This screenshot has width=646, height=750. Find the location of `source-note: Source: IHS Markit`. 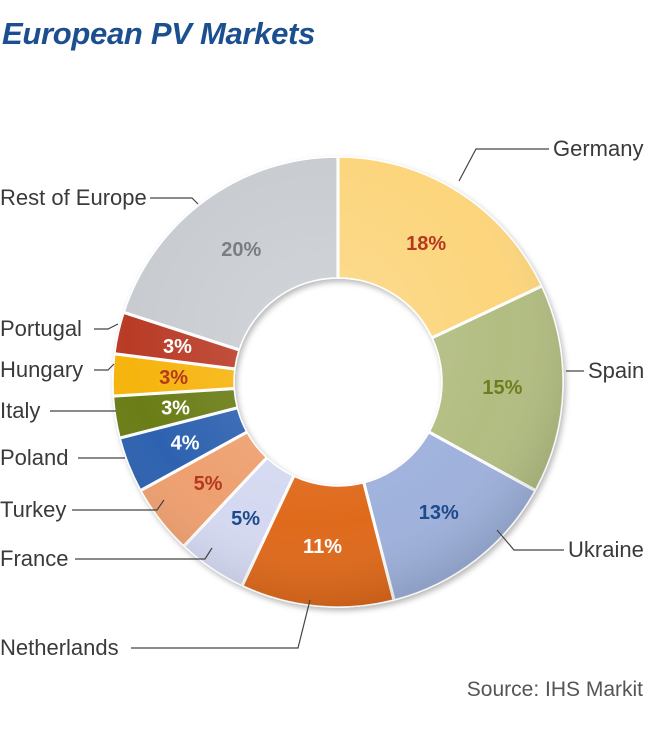

source-note: Source: IHS Markit is located at coordinates (554, 689).